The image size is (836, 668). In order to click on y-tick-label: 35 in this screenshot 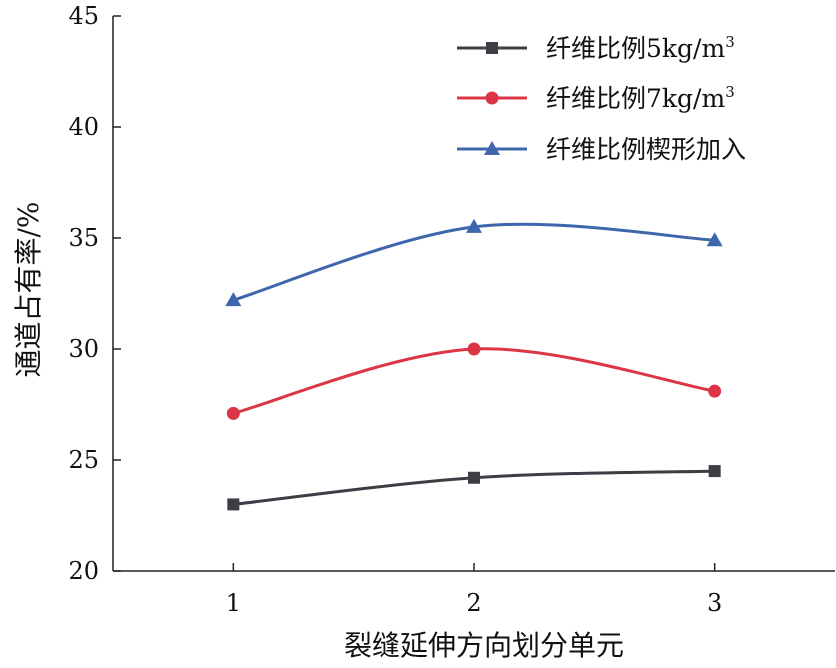, I will do `click(83, 238)`.